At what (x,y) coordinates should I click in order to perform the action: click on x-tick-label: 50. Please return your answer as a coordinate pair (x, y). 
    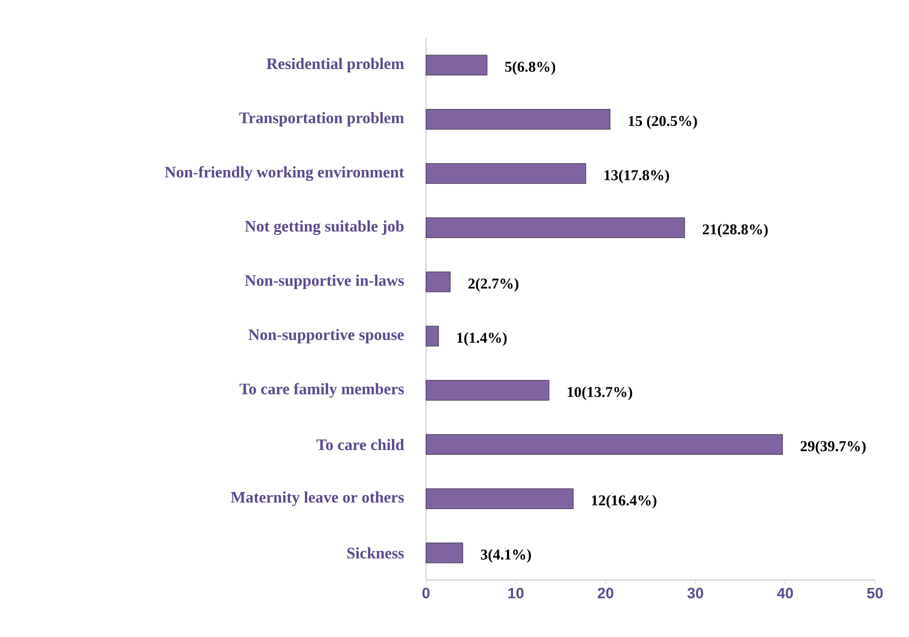
    Looking at the image, I should click on (875, 593).